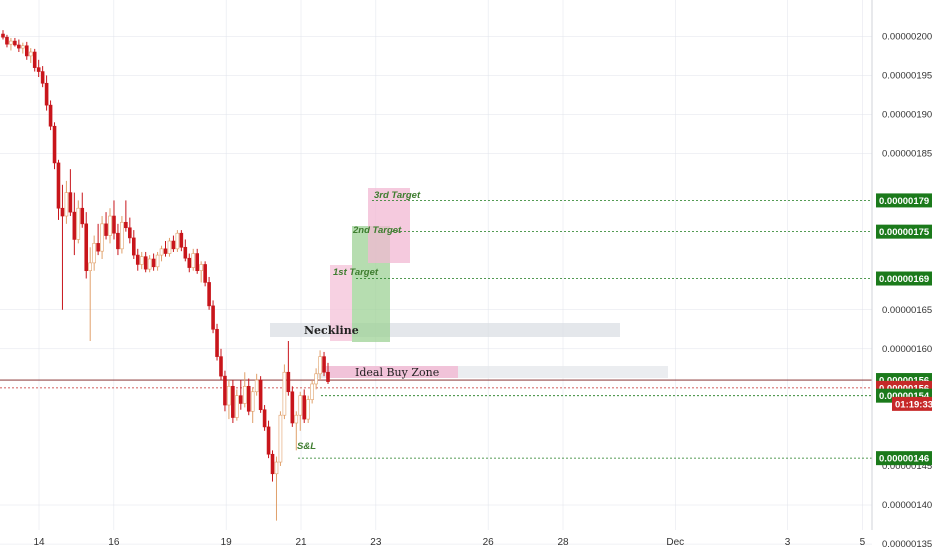 The height and width of the screenshot is (550, 932). I want to click on ideal-buy-zone, so click(392, 372).